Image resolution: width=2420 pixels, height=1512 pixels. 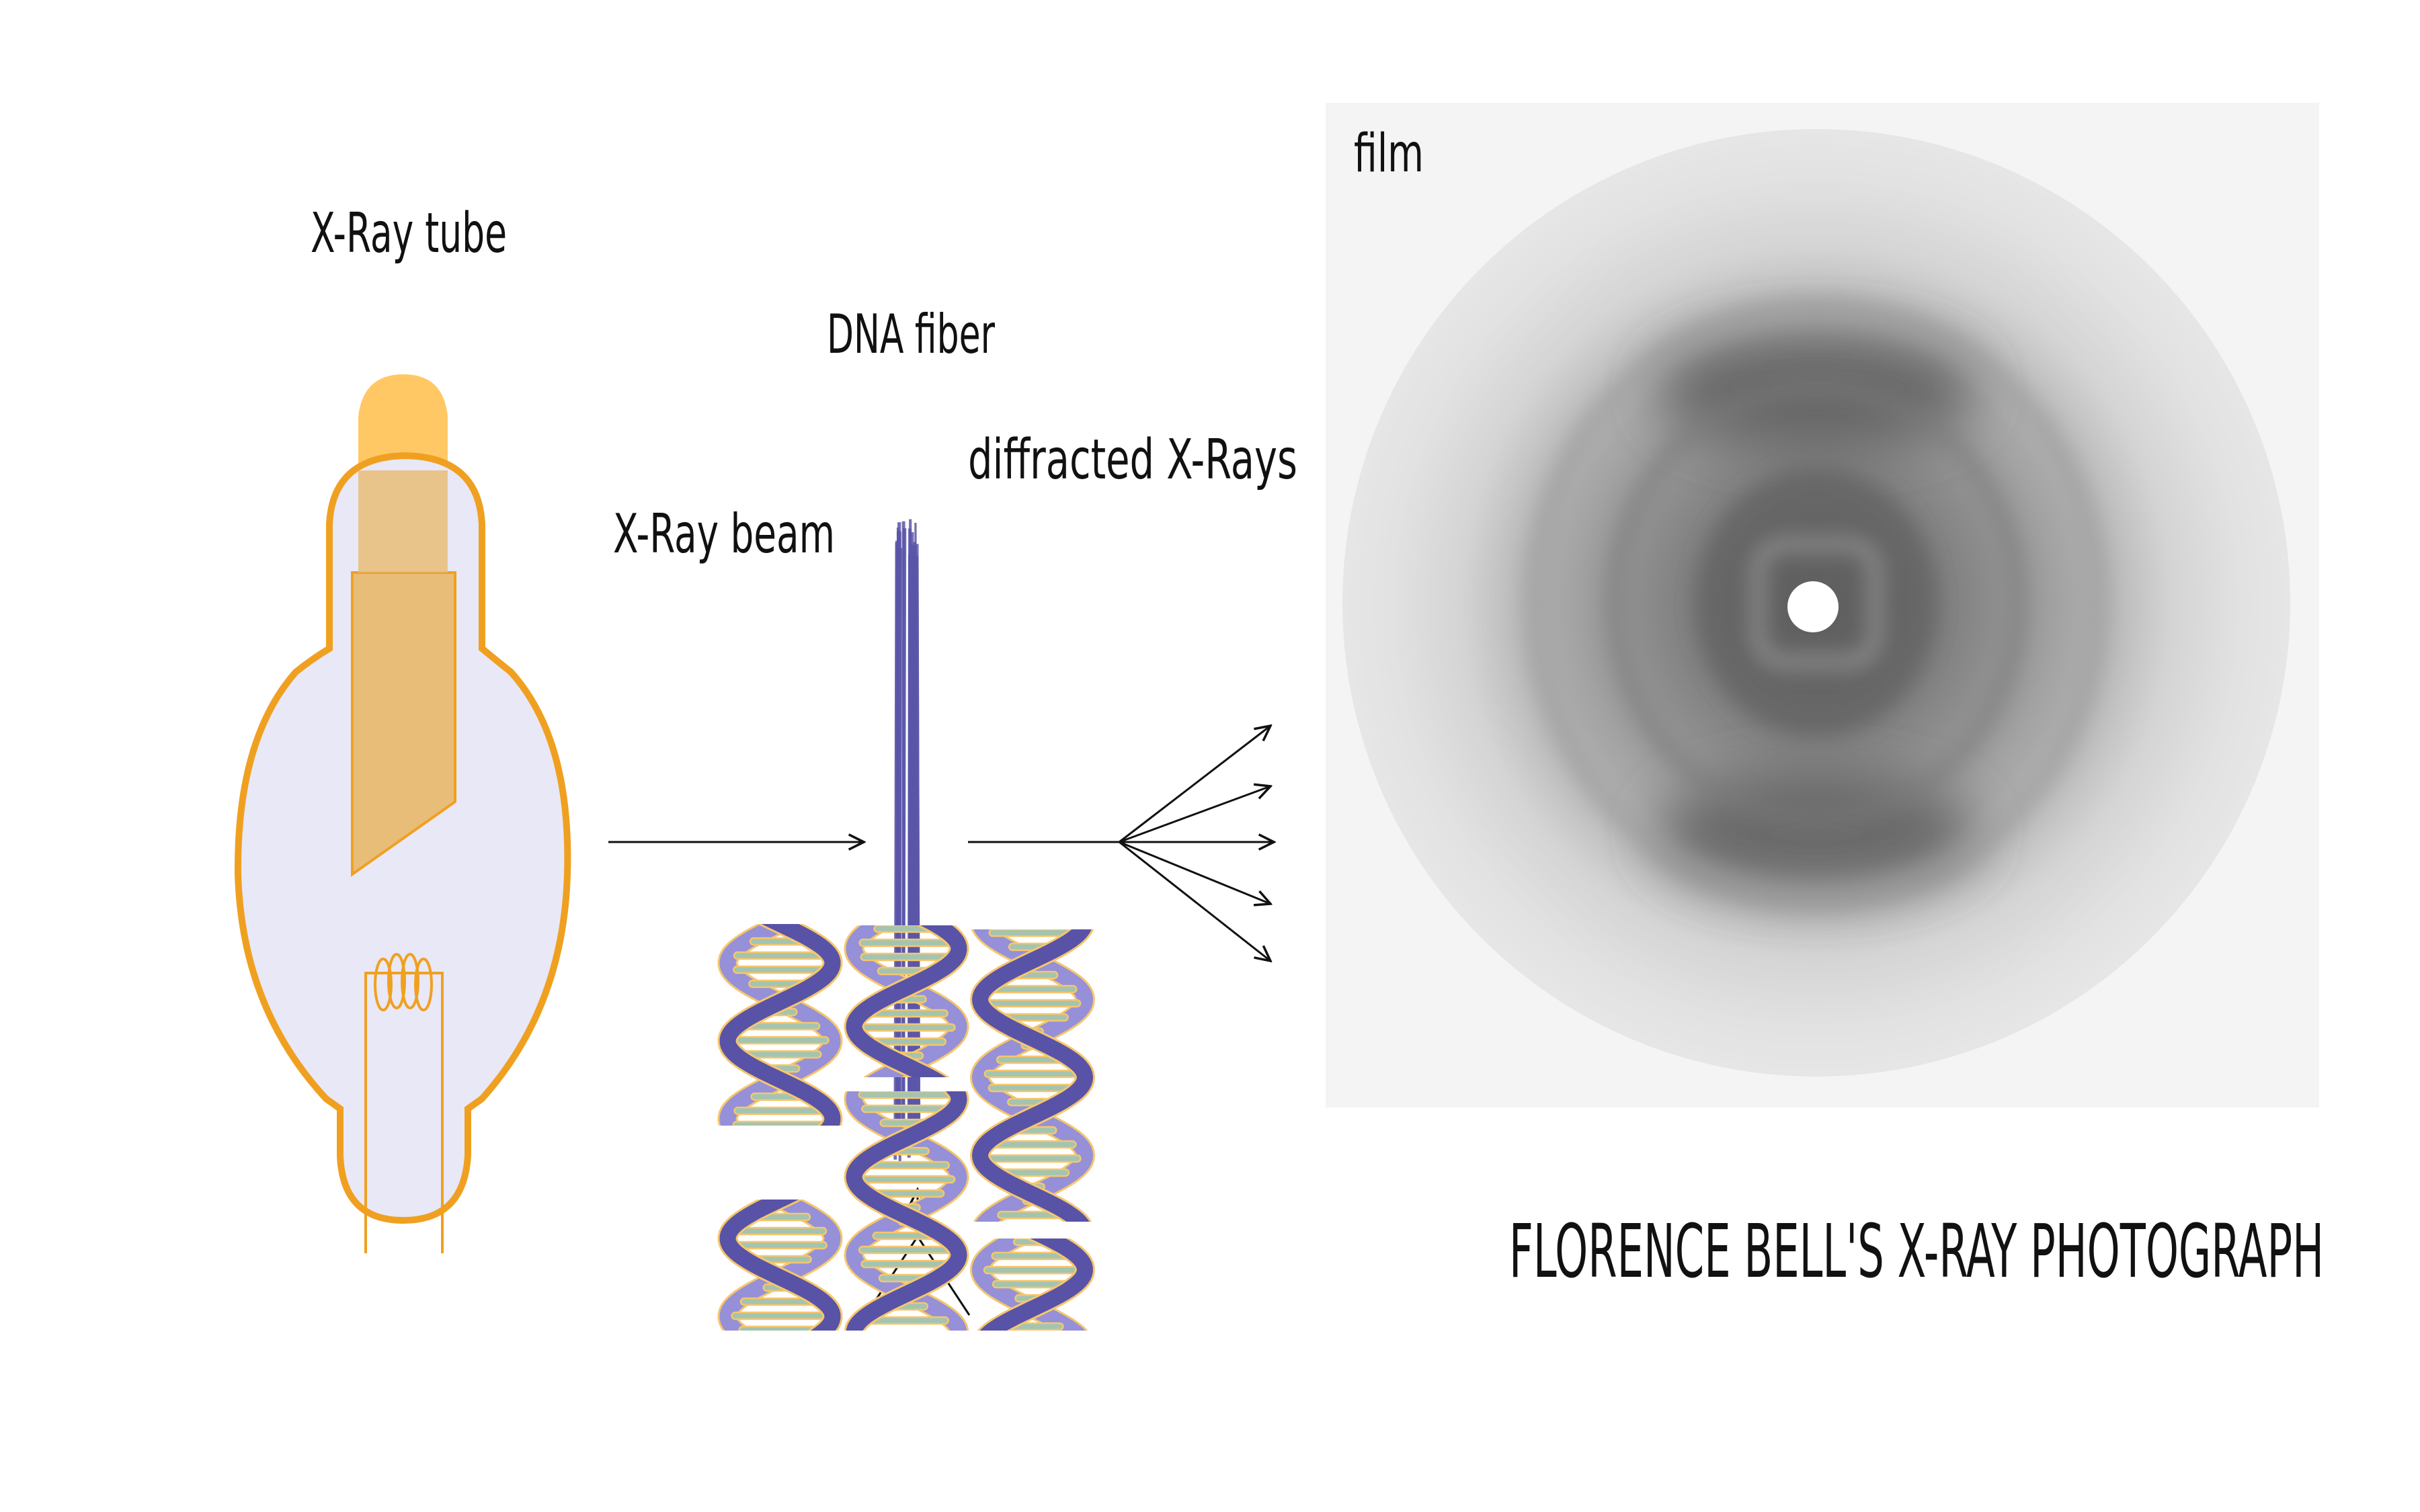 What do you see at coordinates (402, 728) in the screenshot?
I see `xray-tube: X-Ray tube` at bounding box center [402, 728].